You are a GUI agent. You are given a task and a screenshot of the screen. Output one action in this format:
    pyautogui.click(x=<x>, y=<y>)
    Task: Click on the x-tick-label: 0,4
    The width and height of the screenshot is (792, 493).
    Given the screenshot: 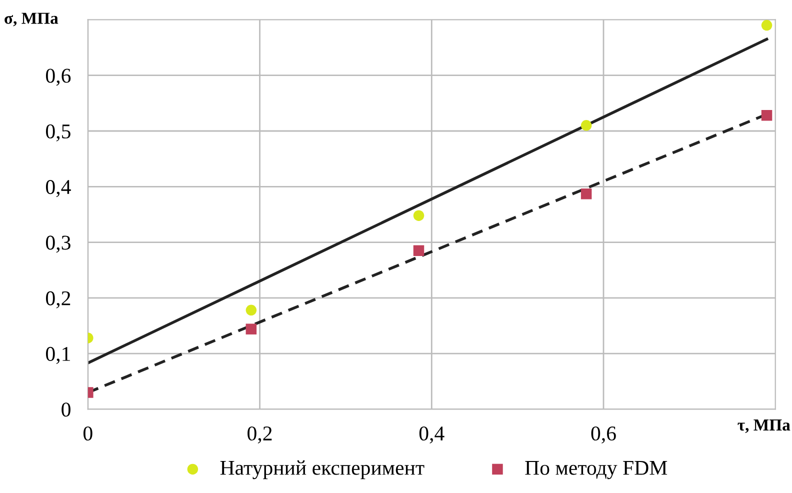 What is the action you would take?
    pyautogui.click(x=431, y=435)
    